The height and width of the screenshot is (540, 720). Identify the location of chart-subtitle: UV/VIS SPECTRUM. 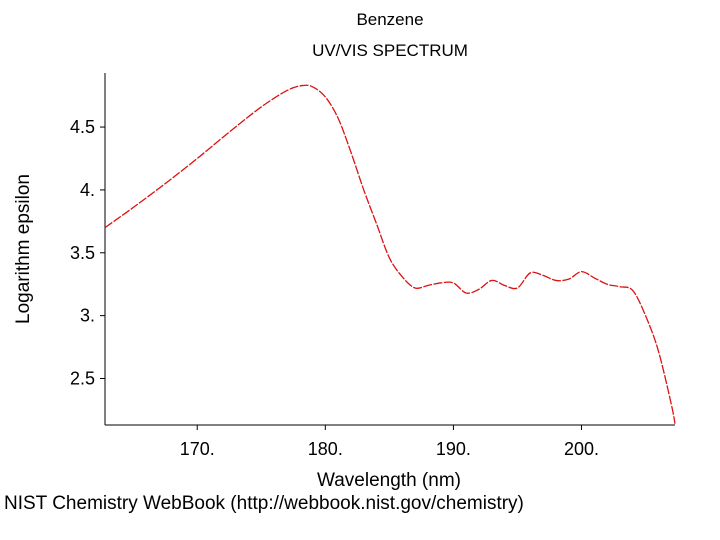
(390, 50).